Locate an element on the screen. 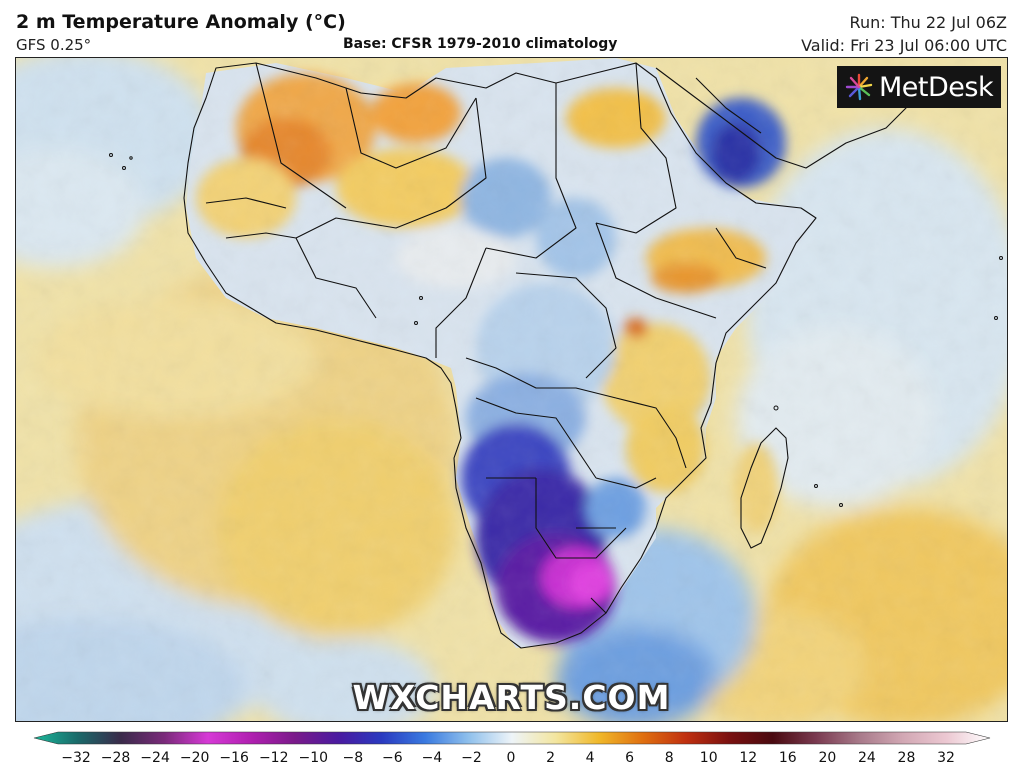 The height and width of the screenshot is (784, 1024). colorbar-tick-label: 10 is located at coordinates (708, 758).